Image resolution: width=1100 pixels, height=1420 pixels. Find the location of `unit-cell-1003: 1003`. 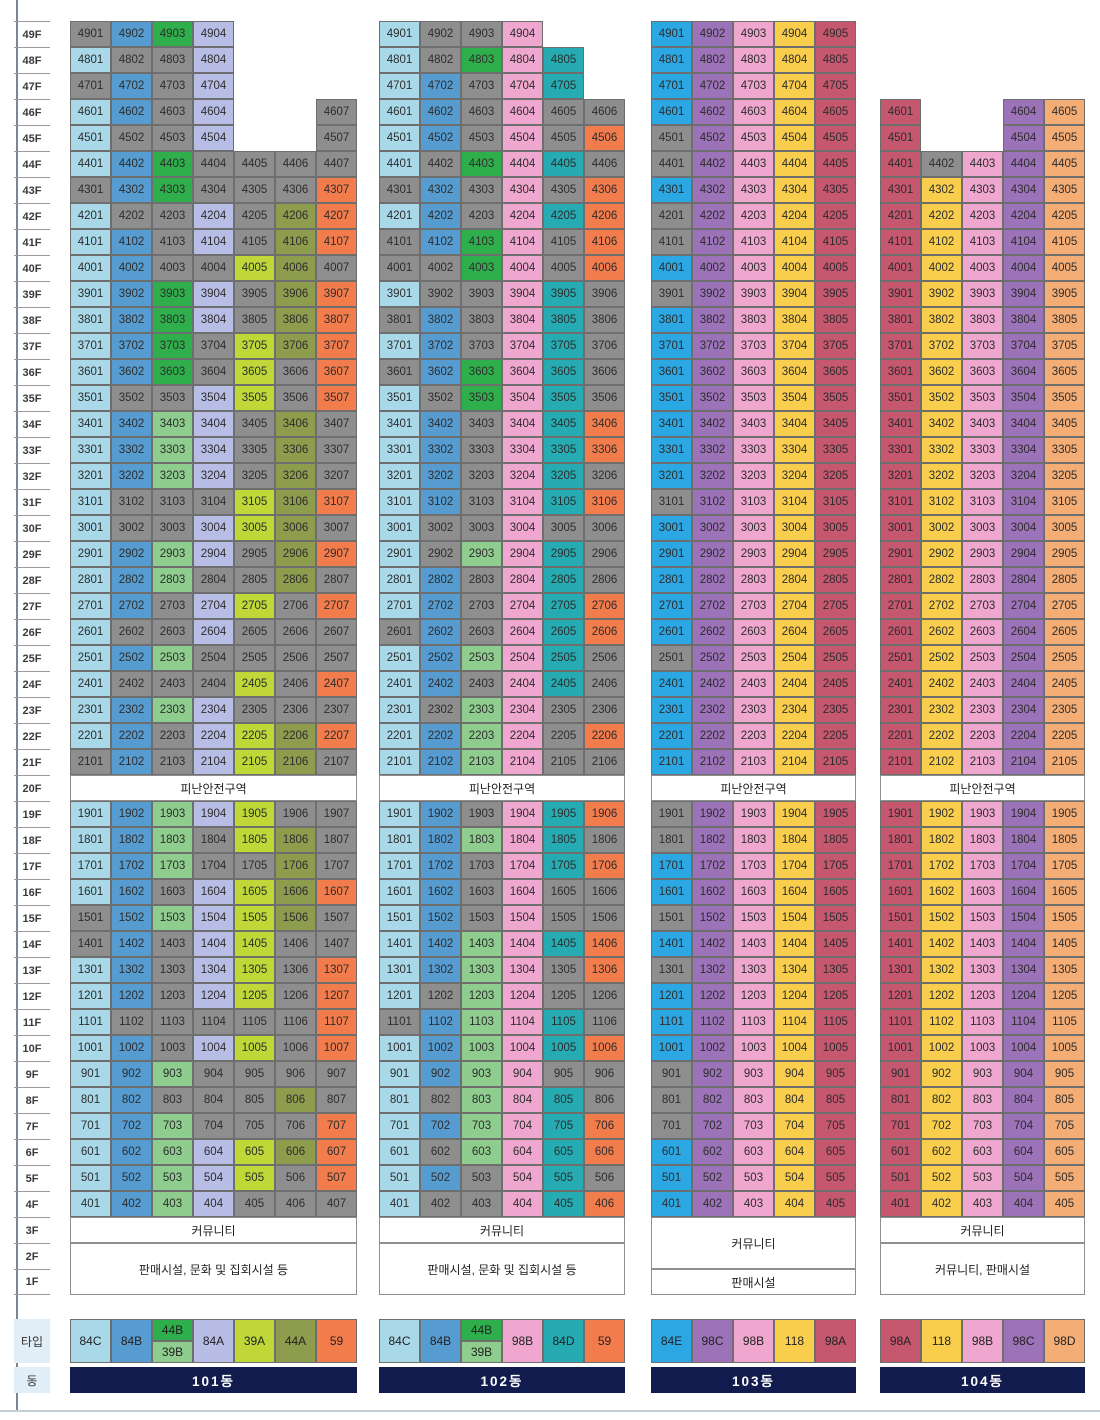

unit-cell-1003: 1003 is located at coordinates (982, 1048).